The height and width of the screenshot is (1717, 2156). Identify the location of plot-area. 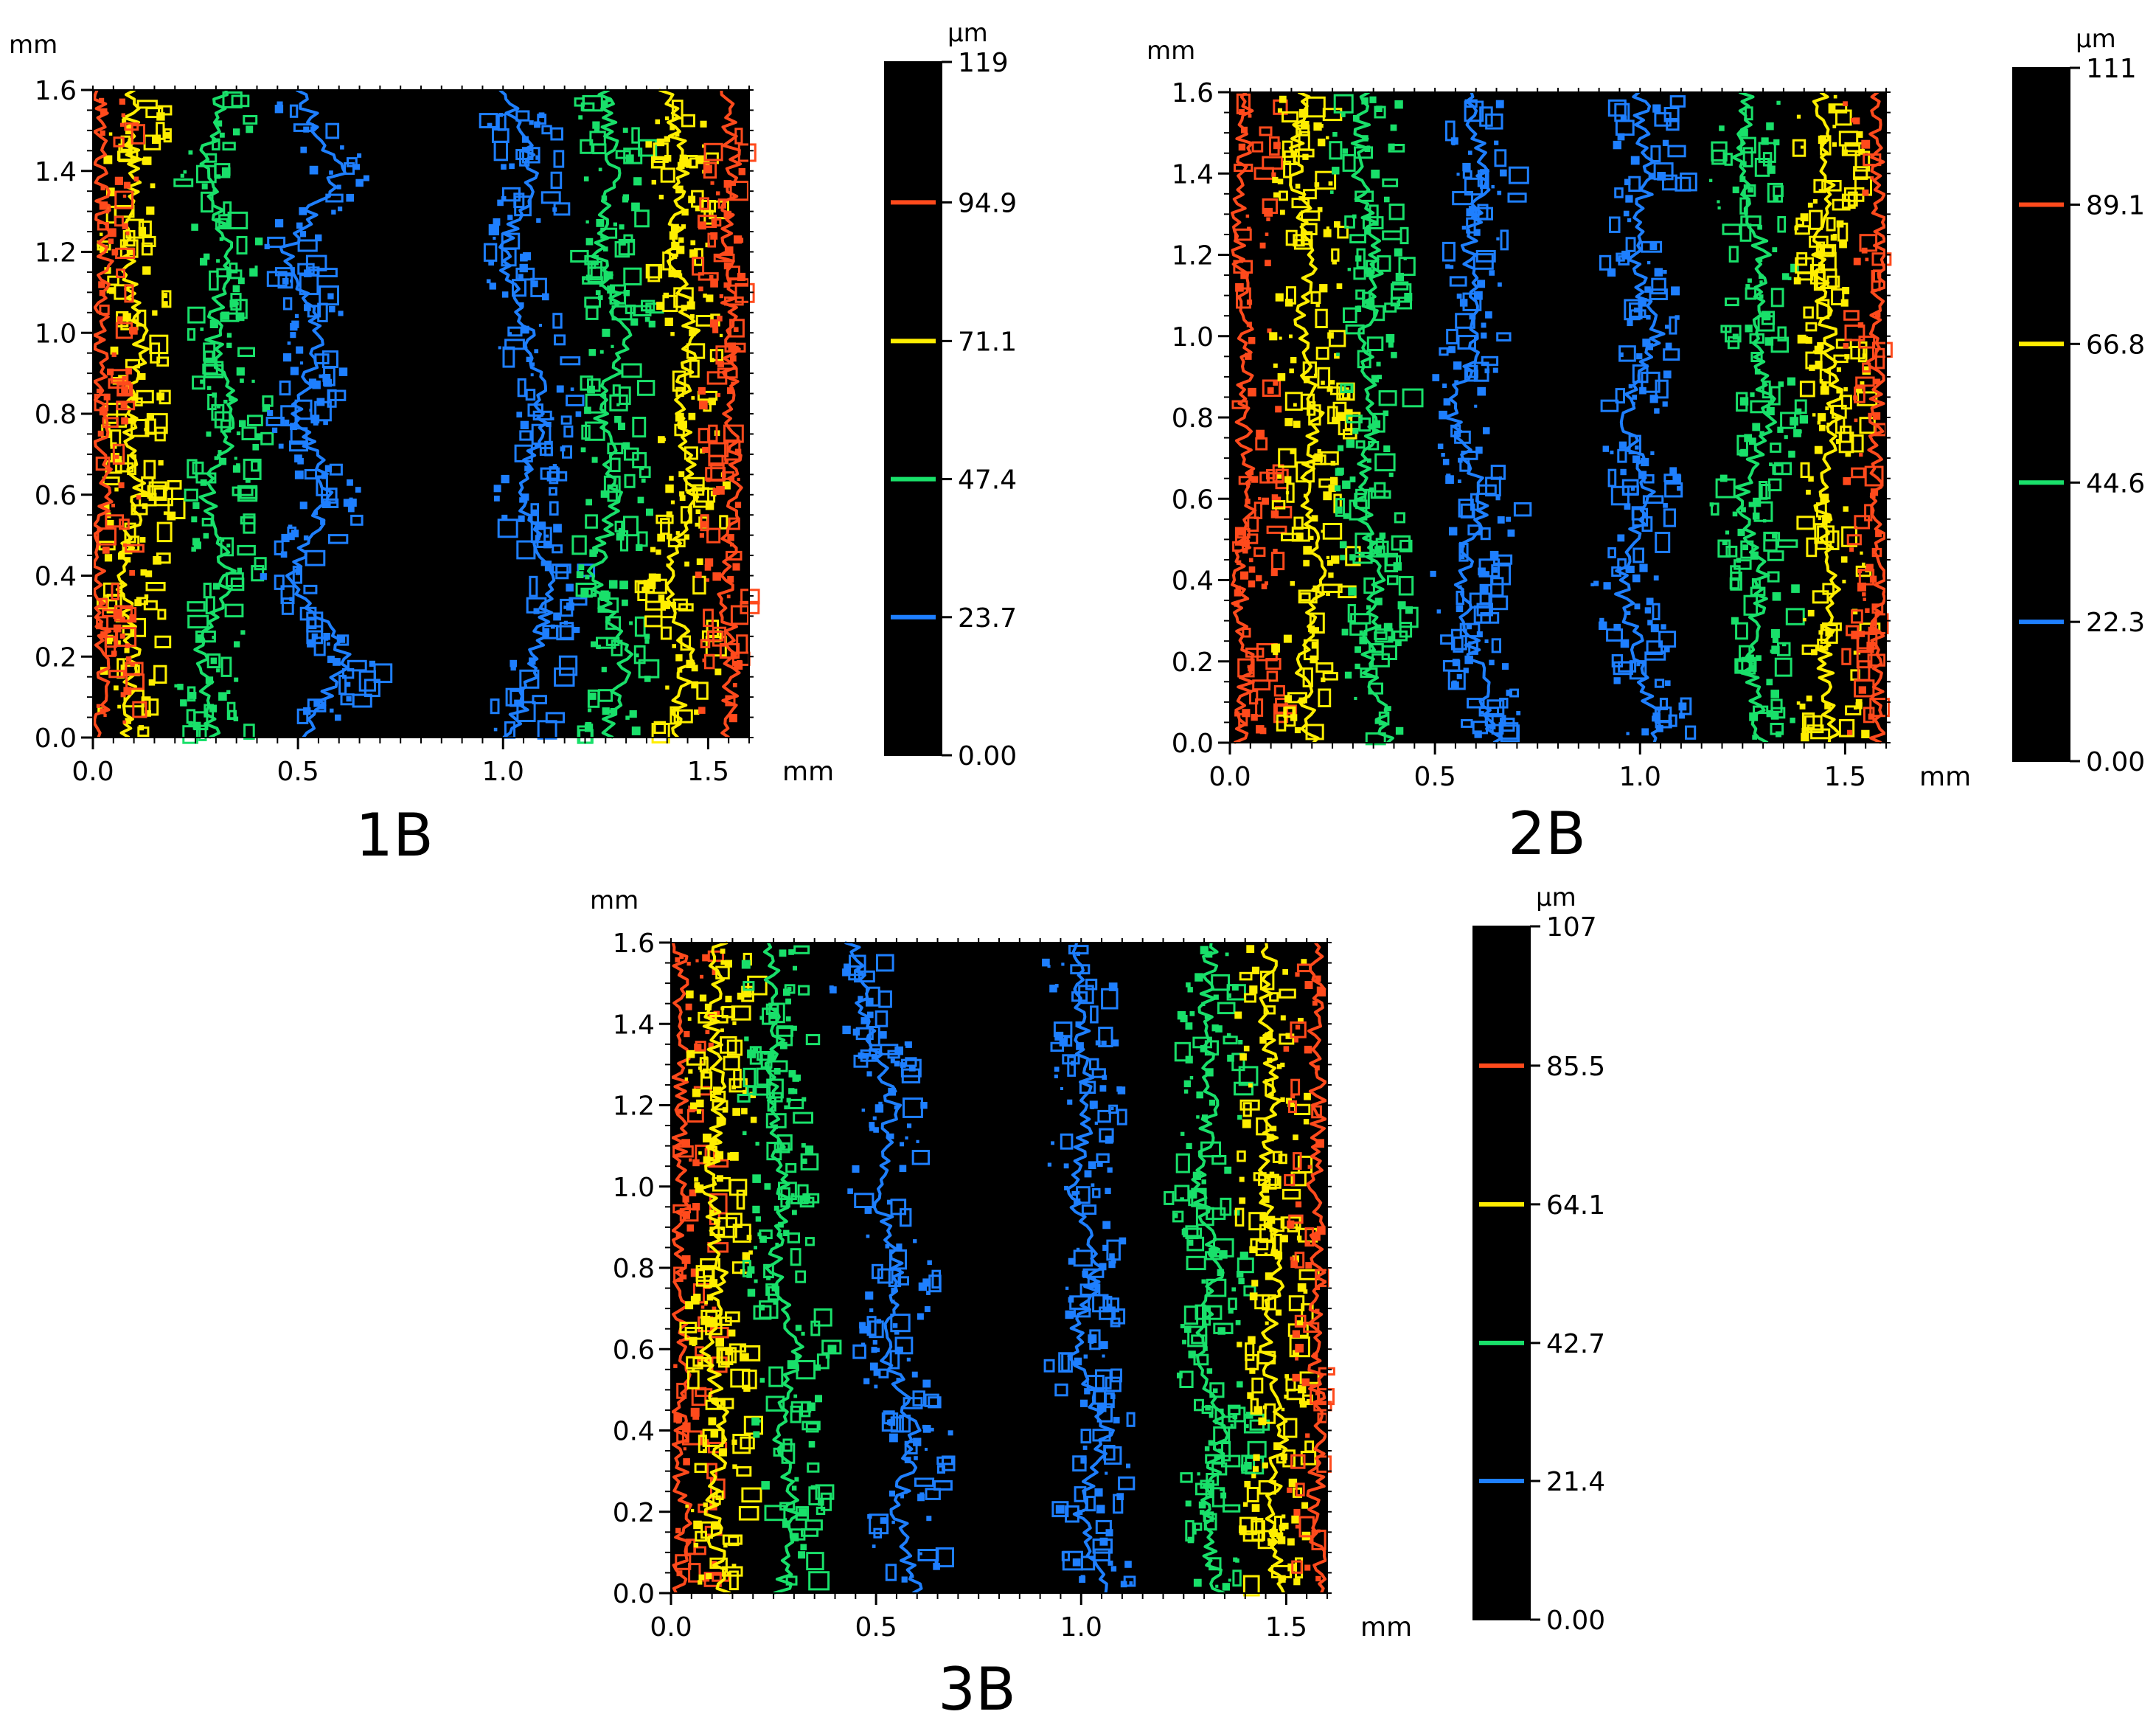
(999, 1268).